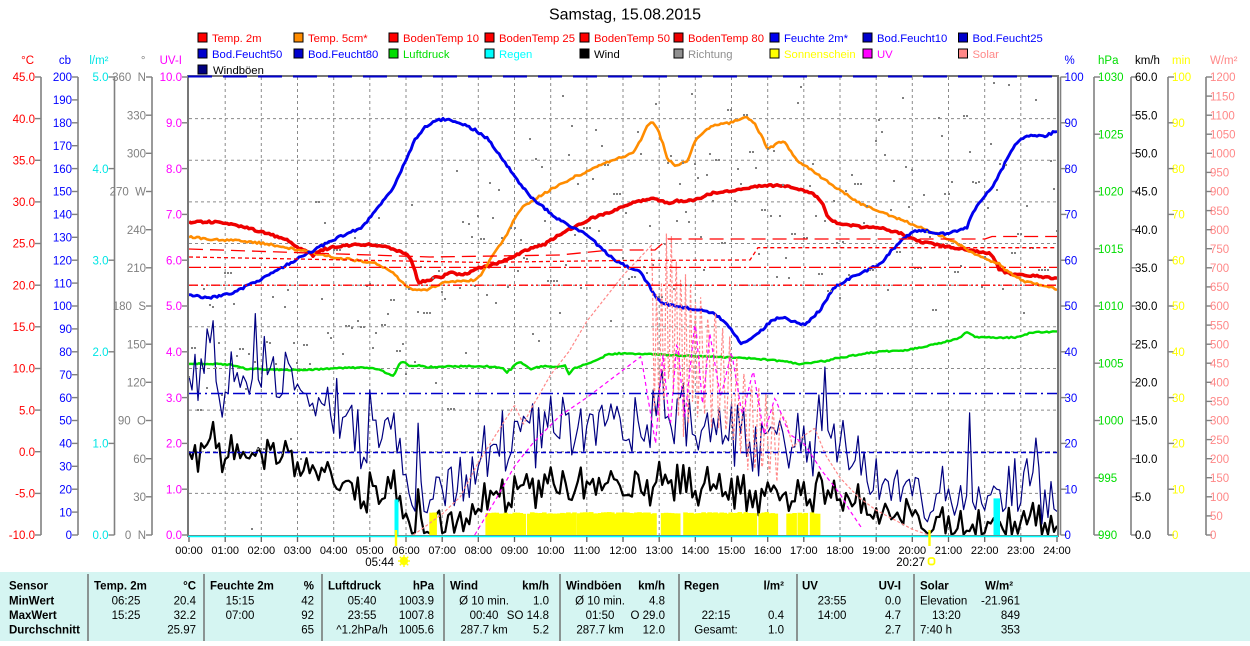 The width and height of the screenshot is (1250, 646). I want to click on svg-text: 32.2, so click(185, 616).